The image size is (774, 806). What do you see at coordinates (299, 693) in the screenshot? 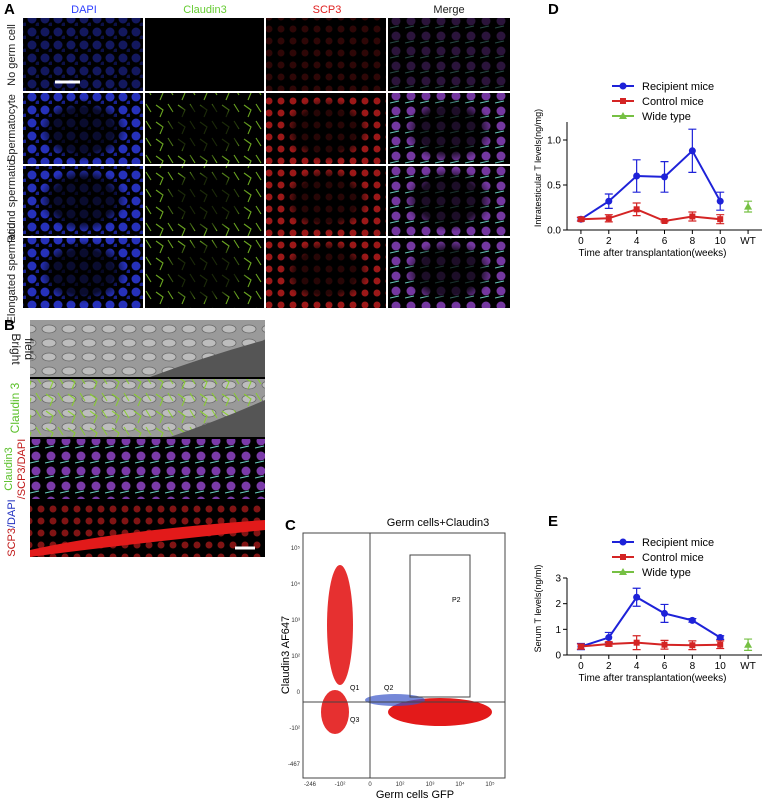
I see `tick-label: 0` at bounding box center [299, 693].